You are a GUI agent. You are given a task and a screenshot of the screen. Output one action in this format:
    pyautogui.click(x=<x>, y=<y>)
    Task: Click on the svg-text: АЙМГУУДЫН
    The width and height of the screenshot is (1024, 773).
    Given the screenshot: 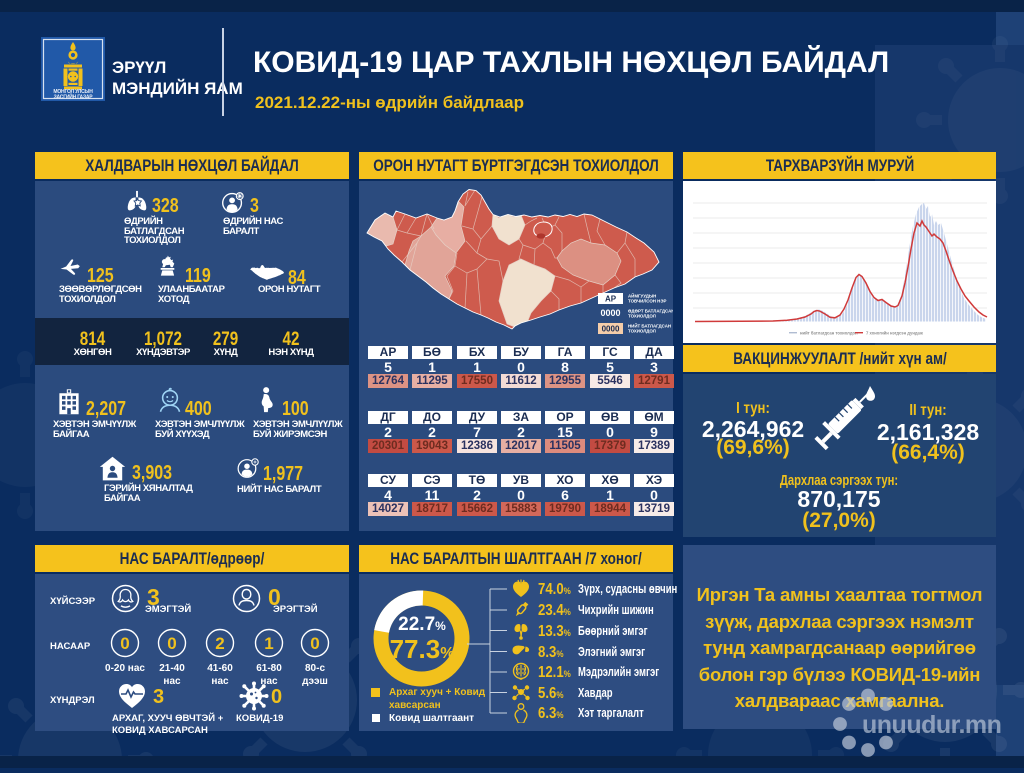 What is the action you would take?
    pyautogui.click(x=642, y=296)
    